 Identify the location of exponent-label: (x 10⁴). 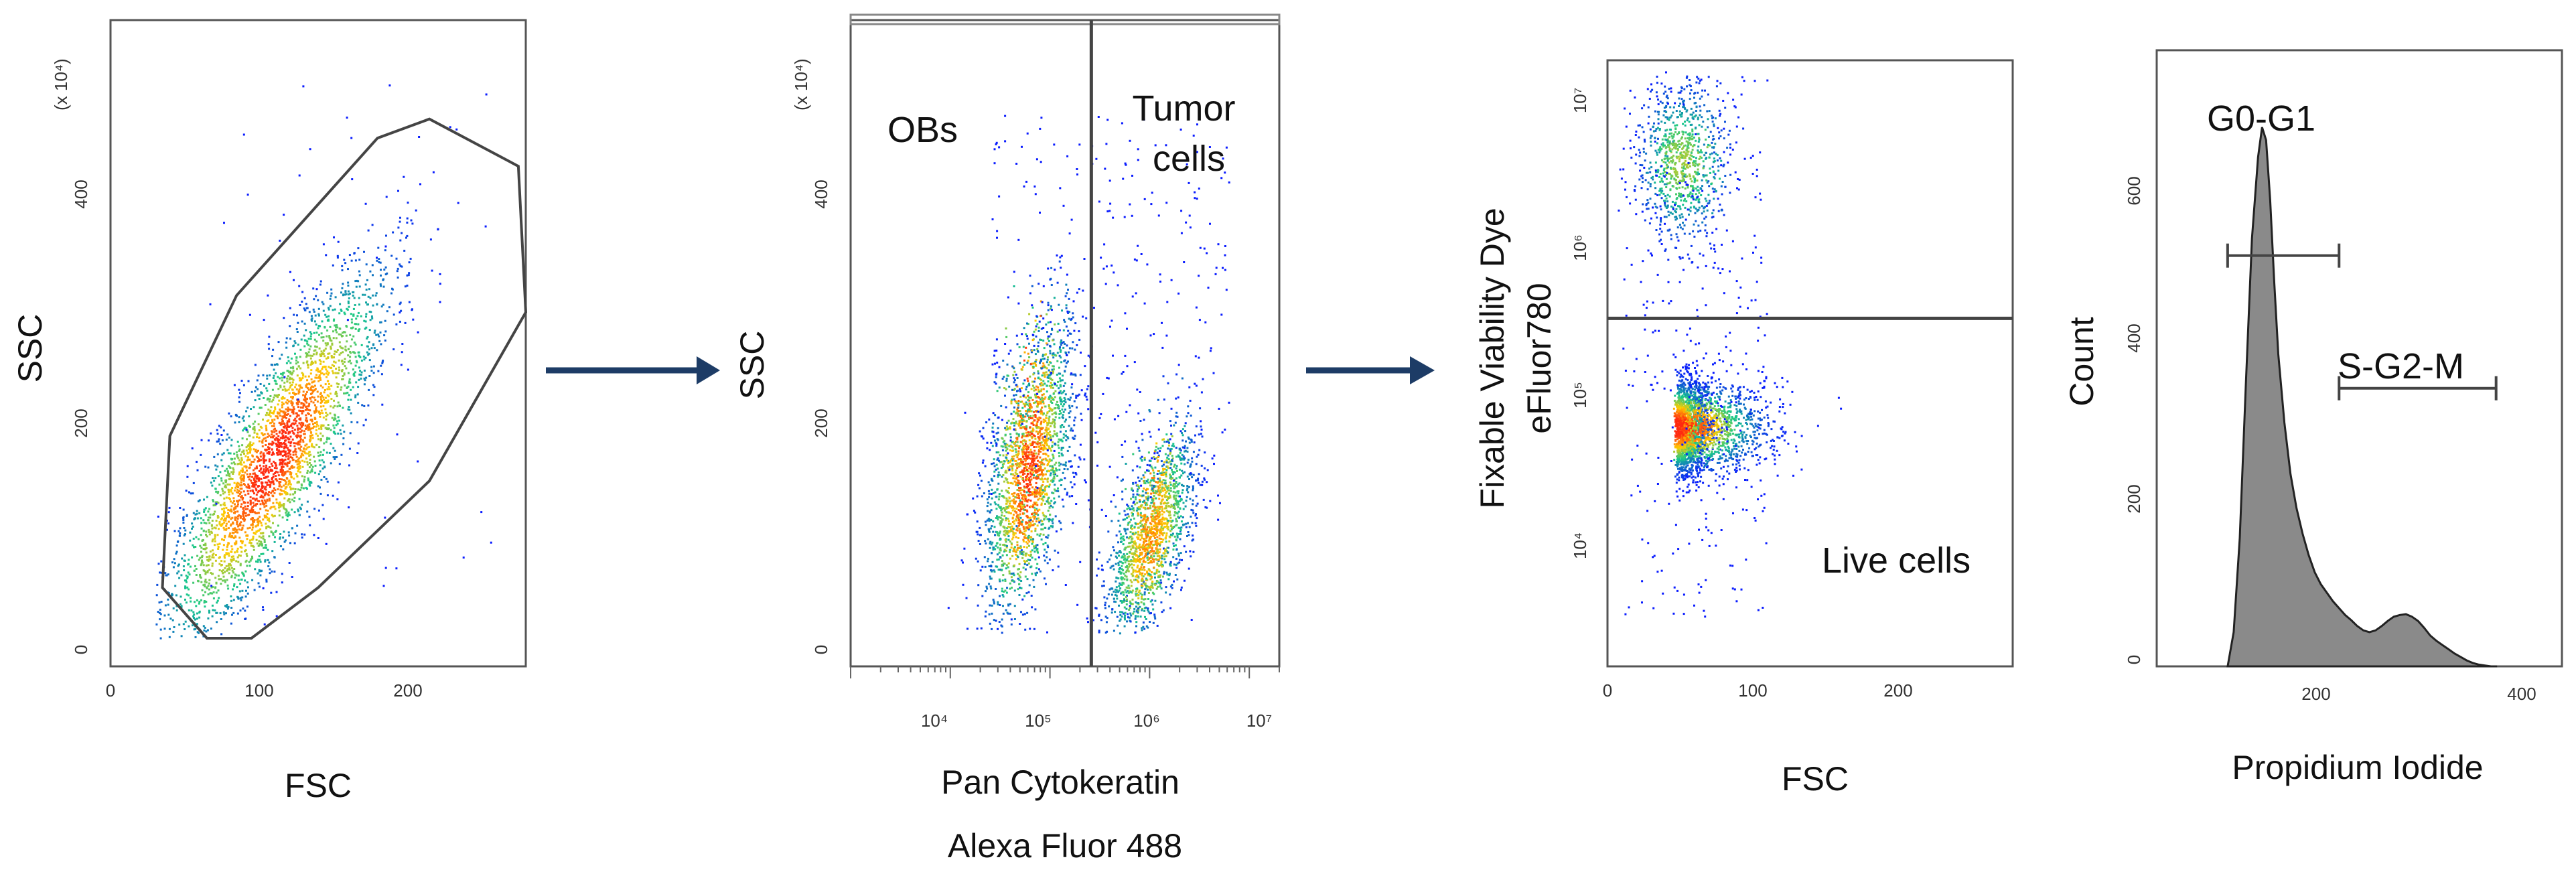
(801, 84).